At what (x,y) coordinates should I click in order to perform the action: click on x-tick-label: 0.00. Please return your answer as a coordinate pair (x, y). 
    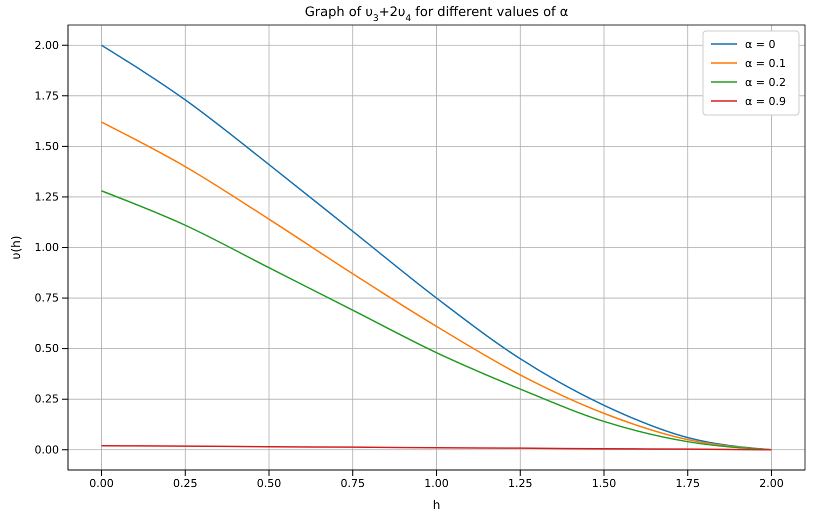
    Looking at the image, I should click on (101, 483).